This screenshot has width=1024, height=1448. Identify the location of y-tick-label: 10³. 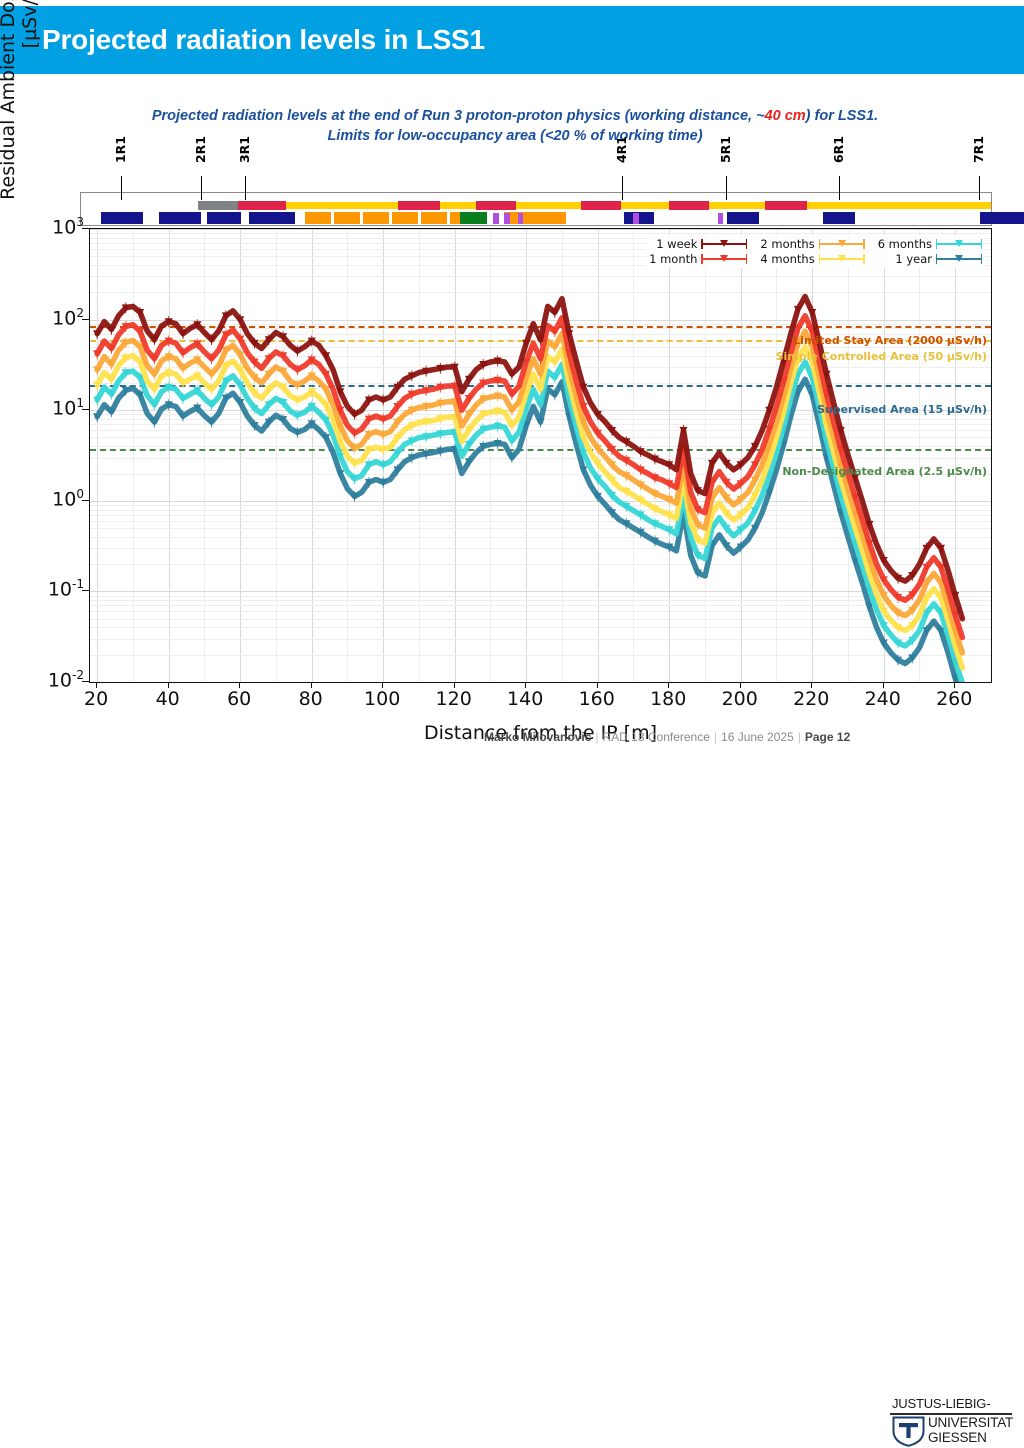
(68, 227).